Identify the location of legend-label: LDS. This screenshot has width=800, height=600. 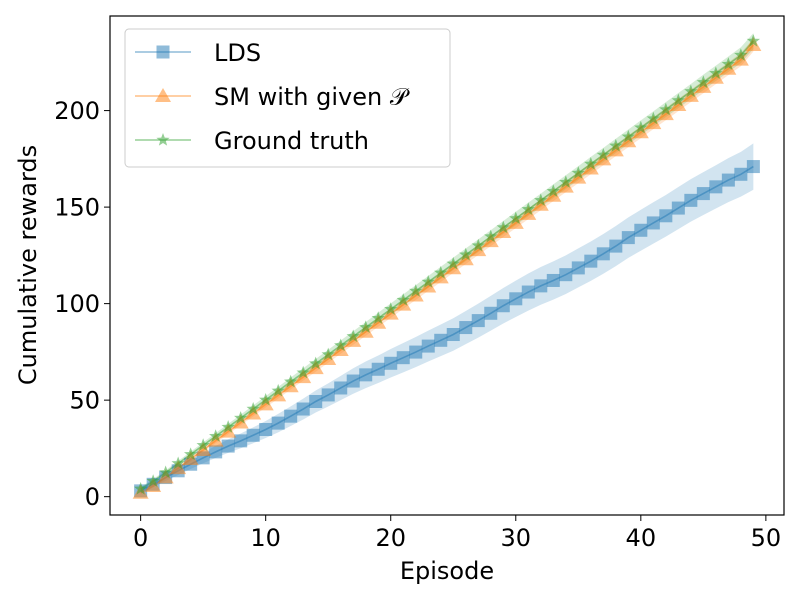
(237, 53).